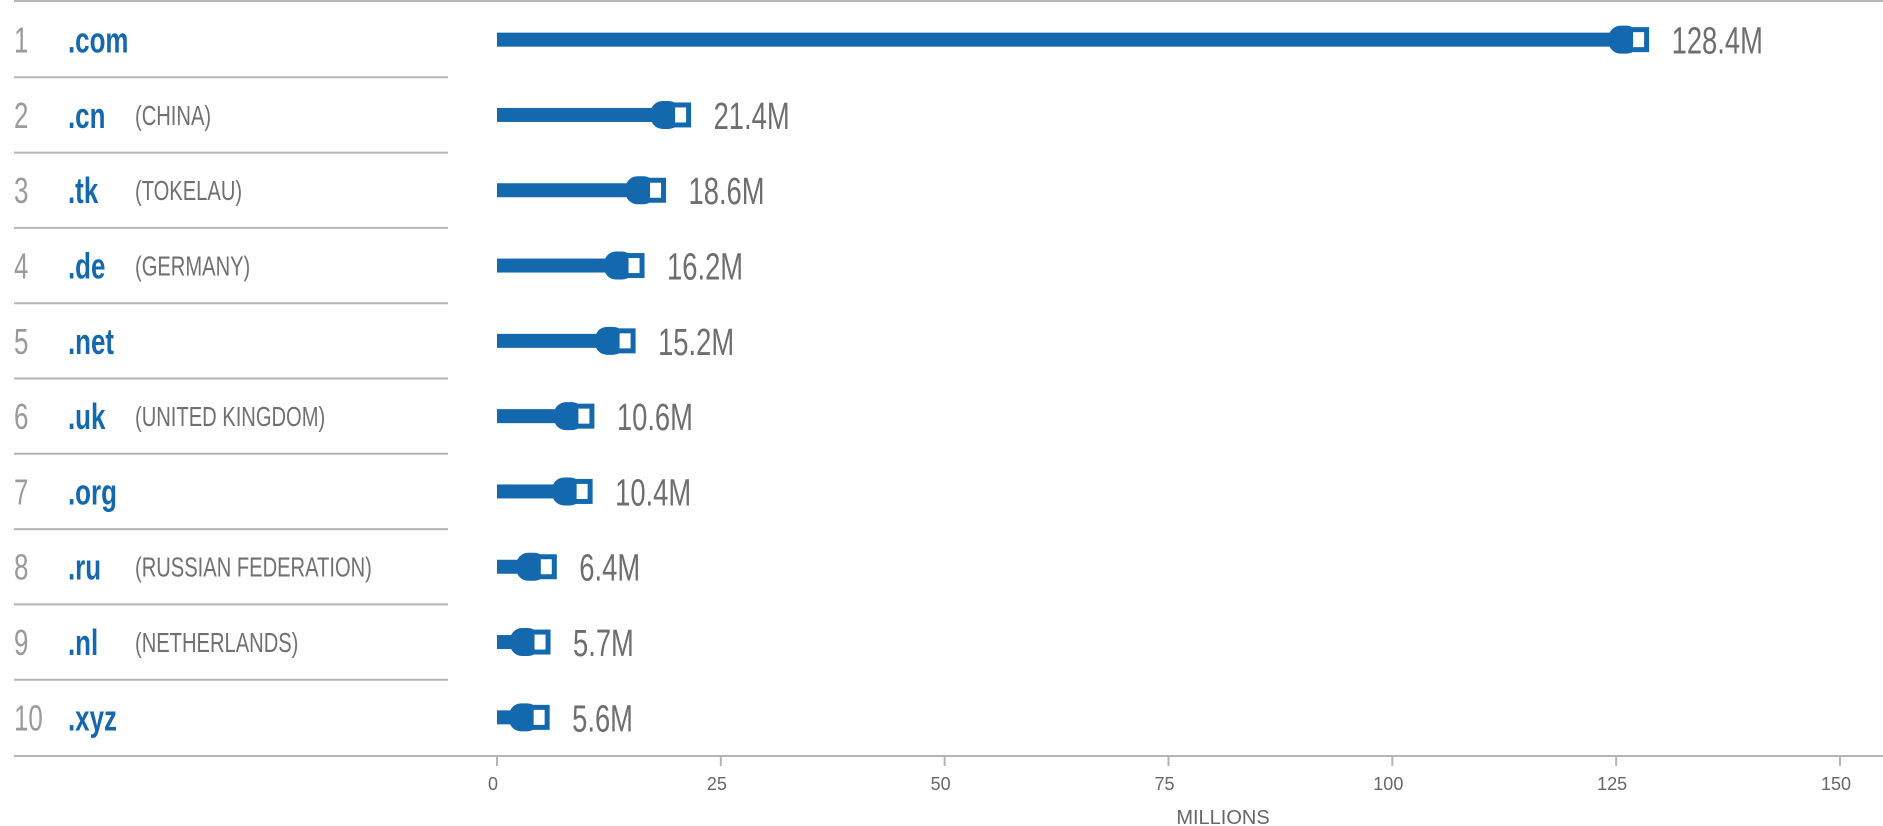 This screenshot has width=1883, height=826. What do you see at coordinates (192, 266) in the screenshot?
I see `country-label: (GERMANY)` at bounding box center [192, 266].